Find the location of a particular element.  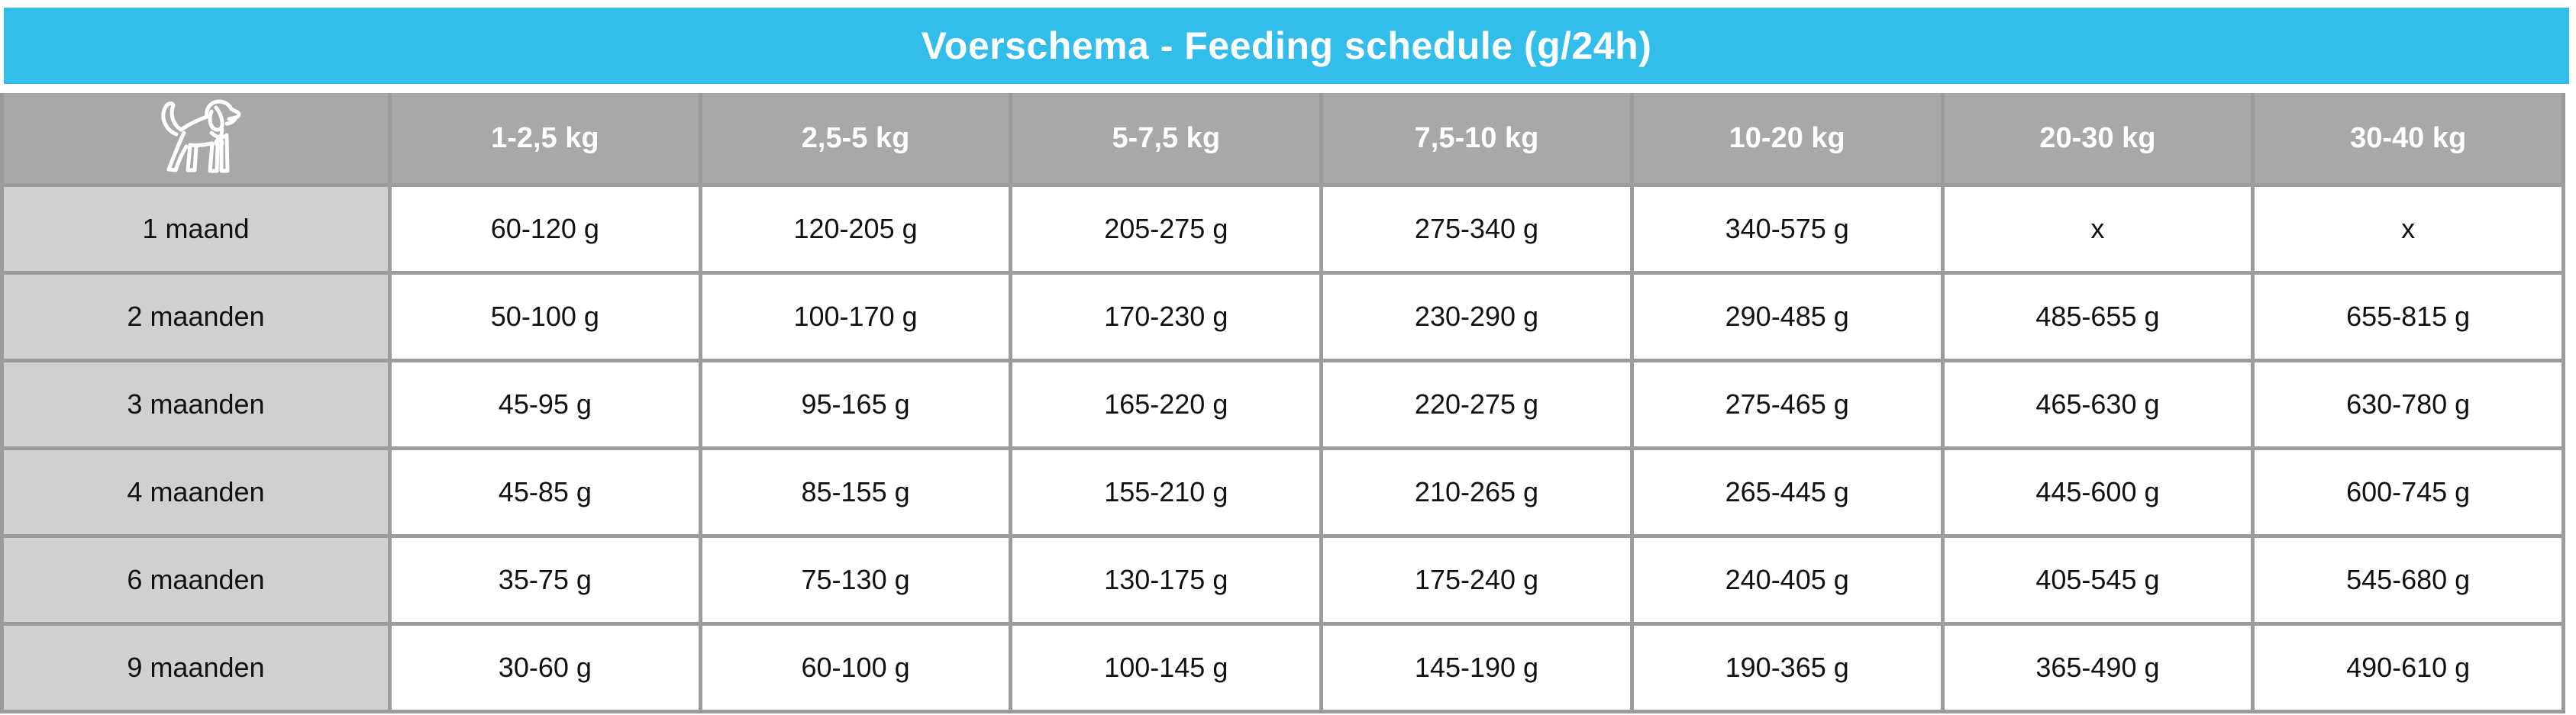

table-cell-r4-c5-text: 265-445 g is located at coordinates (1787, 491).